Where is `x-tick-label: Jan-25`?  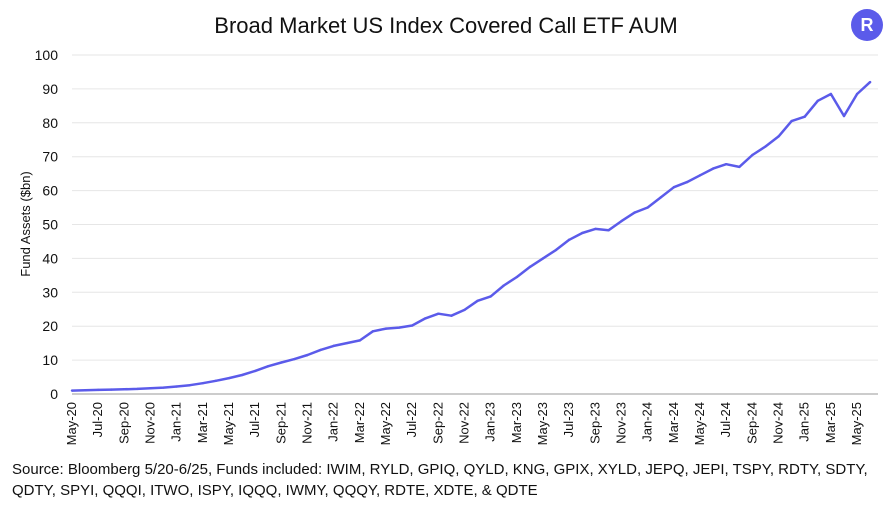
x-tick-label: Jan-25 is located at coordinates (804, 422).